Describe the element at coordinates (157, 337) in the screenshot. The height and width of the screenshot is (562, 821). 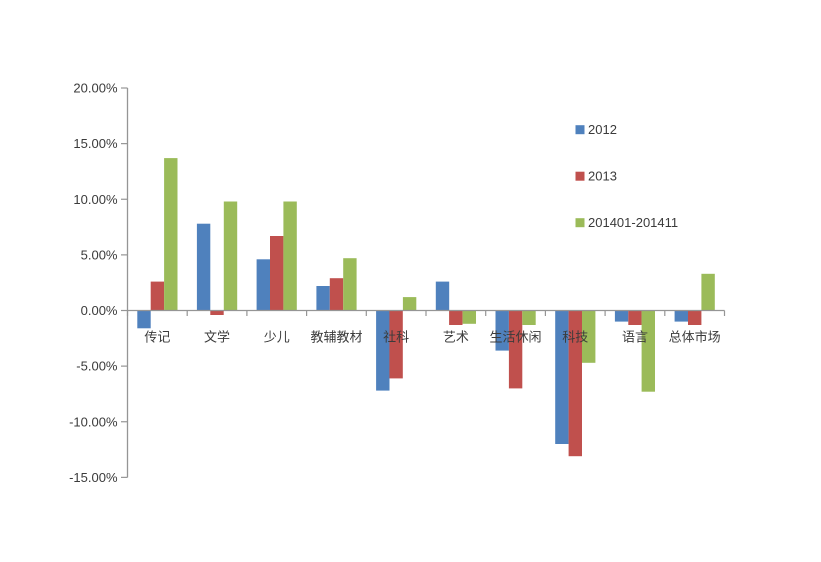
I see `x-category-label: 传记` at that location.